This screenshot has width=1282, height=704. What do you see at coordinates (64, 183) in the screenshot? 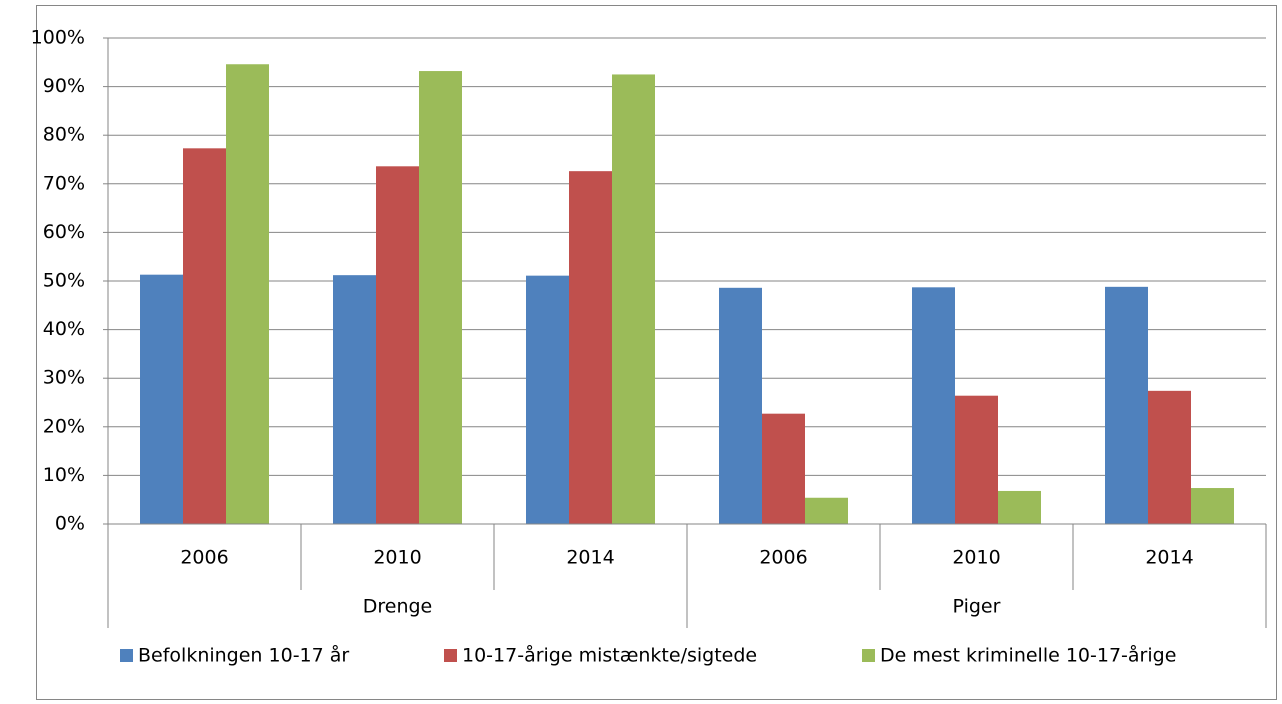
I see `y-tick-label: 70%` at bounding box center [64, 183].